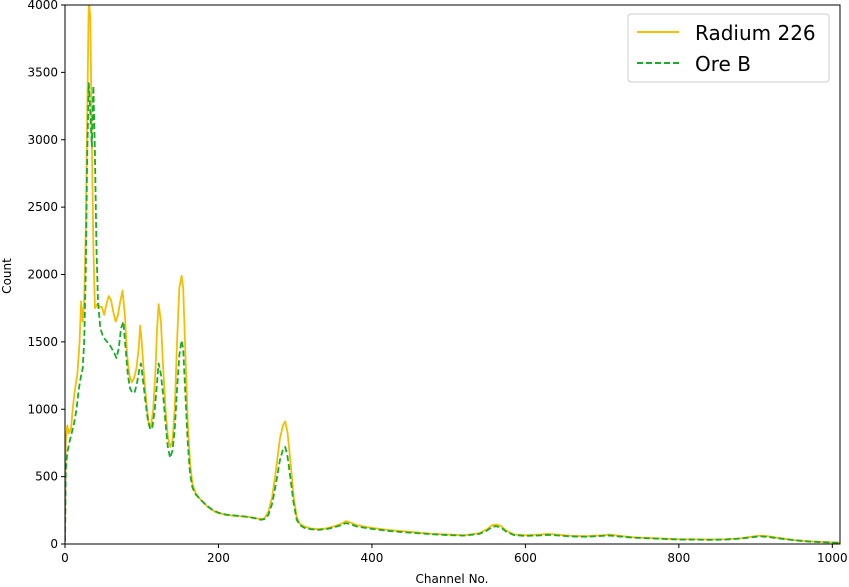  Describe the element at coordinates (42, 140) in the screenshot. I see `y-tick-label: 3000` at that location.